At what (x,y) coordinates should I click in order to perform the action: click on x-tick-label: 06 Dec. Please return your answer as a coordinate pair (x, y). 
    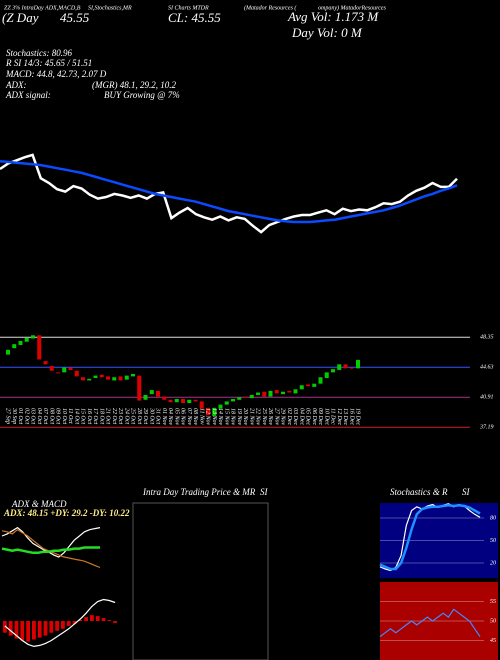
    Looking at the image, I should click on (314, 416).